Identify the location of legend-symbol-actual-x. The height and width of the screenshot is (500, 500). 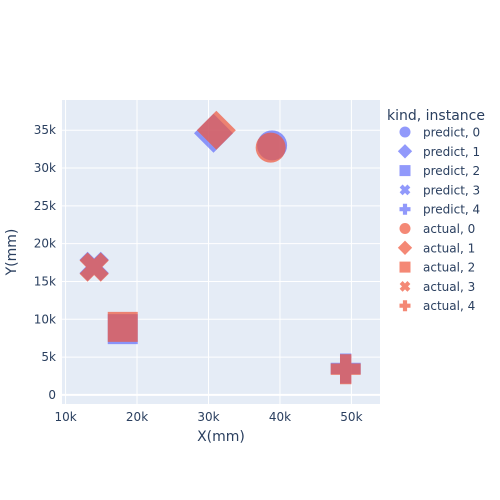
(405, 286).